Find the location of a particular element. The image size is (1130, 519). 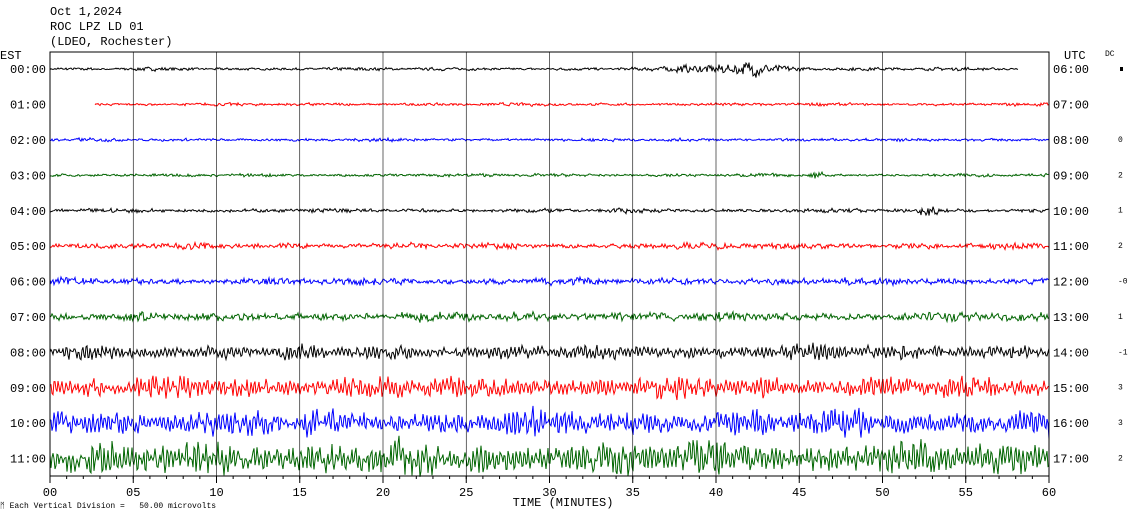

utc-label: 16:00 is located at coordinates (1071, 424).